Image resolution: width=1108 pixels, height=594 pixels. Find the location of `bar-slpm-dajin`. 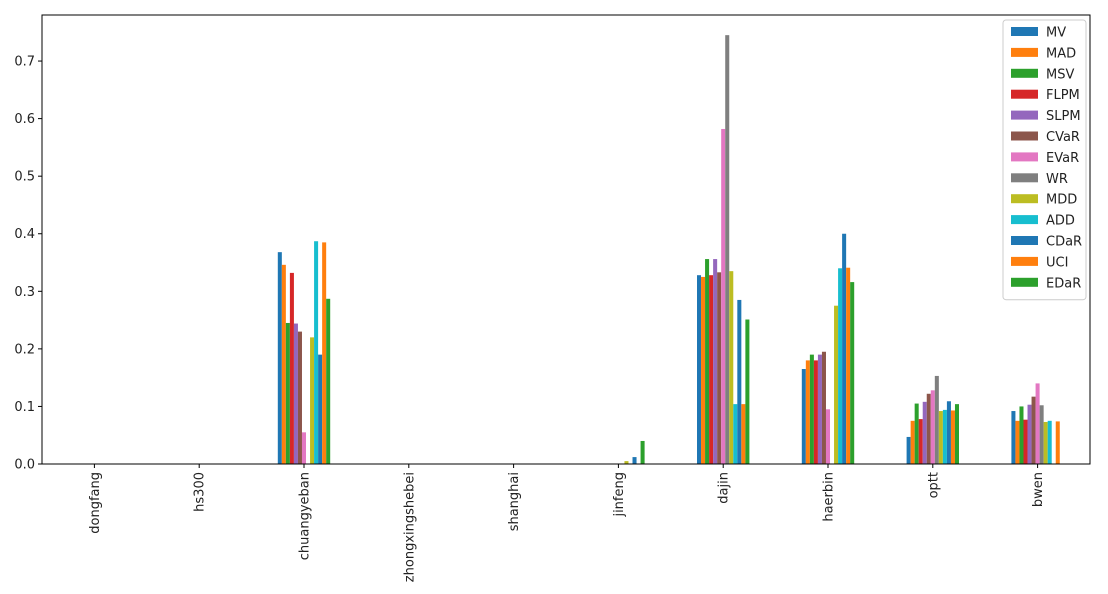

bar-slpm-dajin is located at coordinates (715, 361).